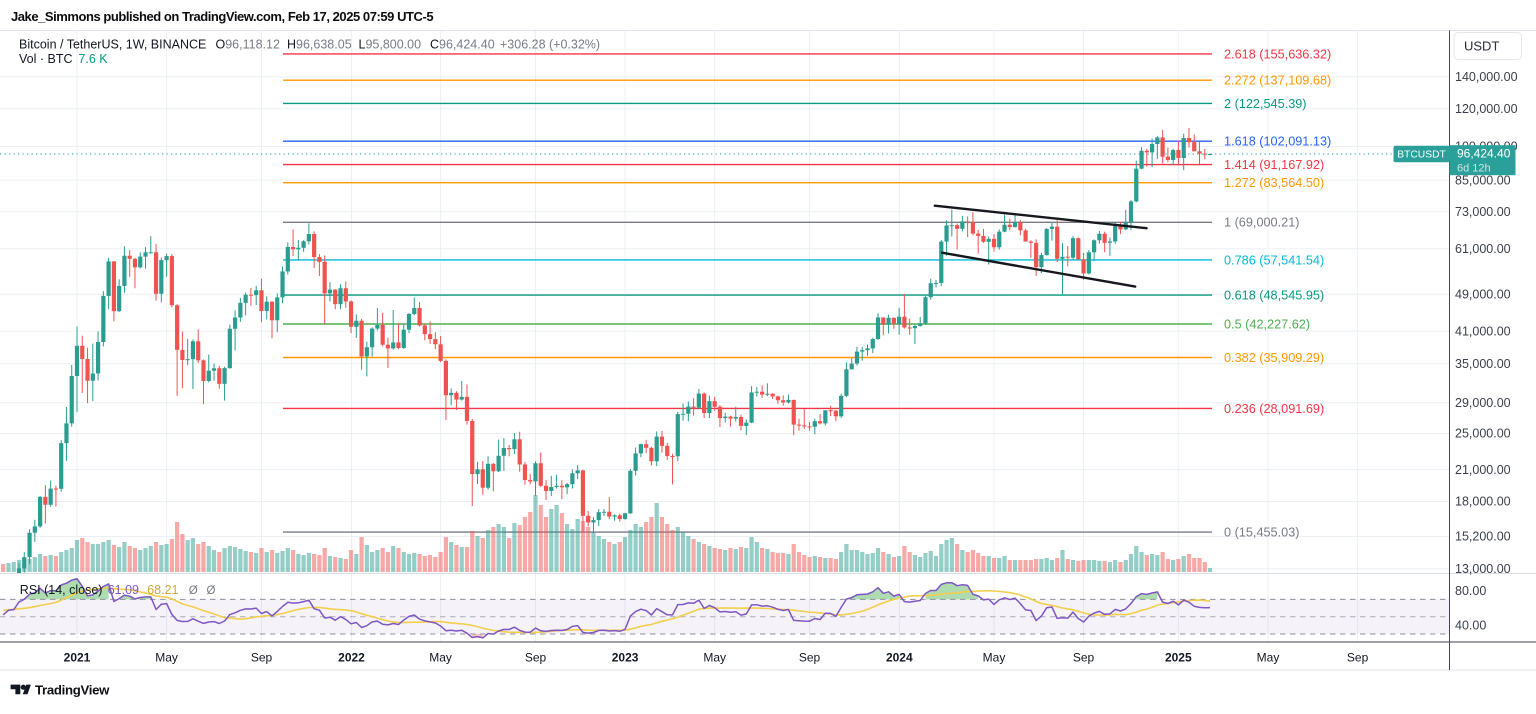 The image size is (1536, 714). Describe the element at coordinates (1483, 470) in the screenshot. I see `svg-text: 21,000.00` at that location.